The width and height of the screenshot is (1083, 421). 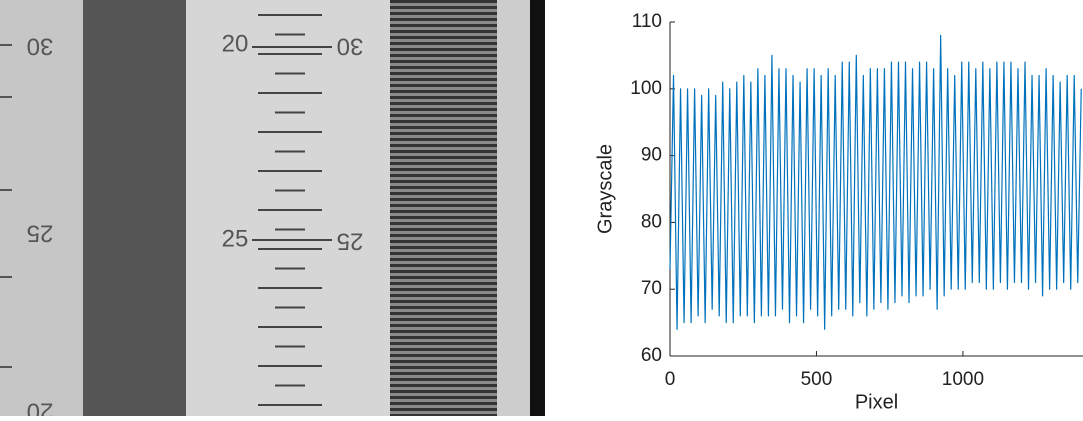 What do you see at coordinates (605, 189) in the screenshot?
I see `y-axis-label: Grayscale` at bounding box center [605, 189].